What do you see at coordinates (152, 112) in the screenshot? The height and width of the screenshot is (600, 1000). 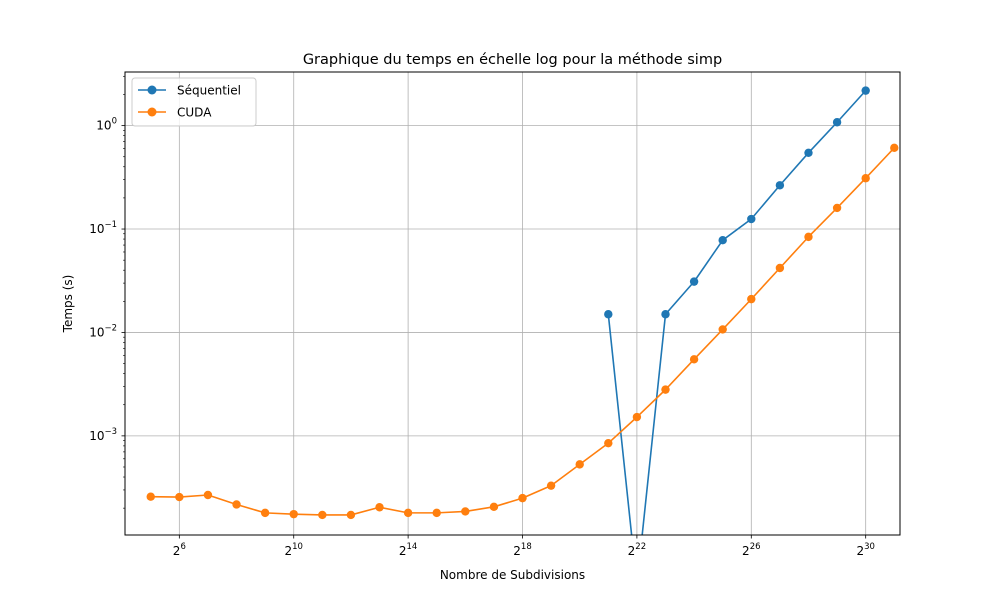 I see `legend-marker-cuda` at bounding box center [152, 112].